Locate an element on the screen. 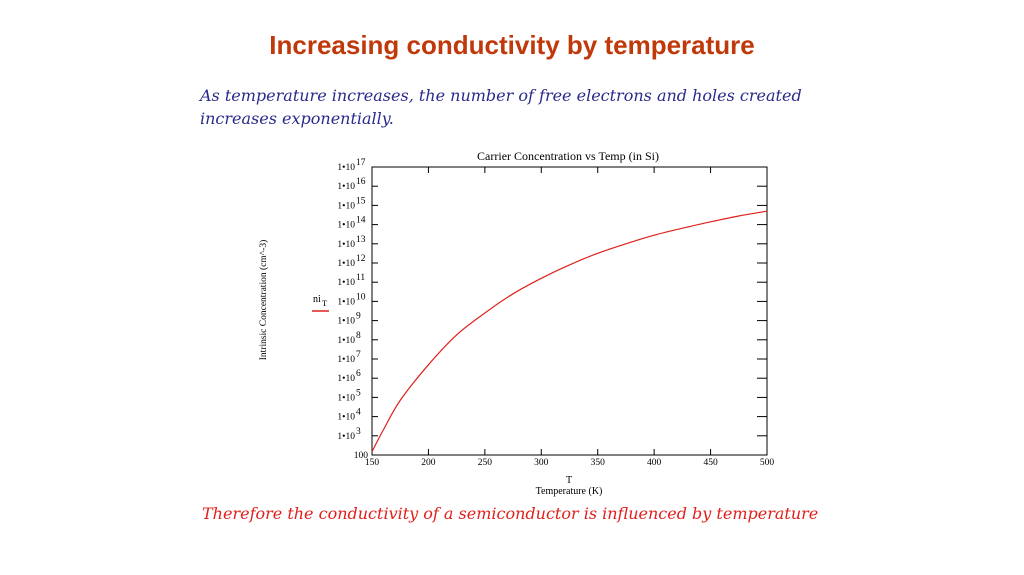  y-tick-exponent: 4 is located at coordinates (358, 413).